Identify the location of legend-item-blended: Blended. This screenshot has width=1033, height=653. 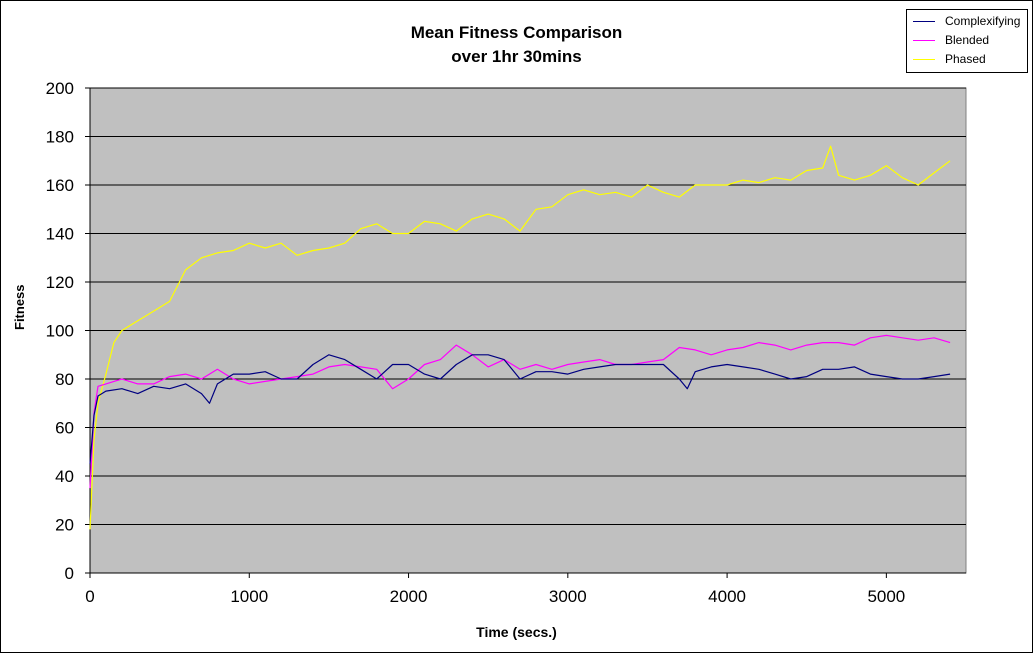
(951, 40).